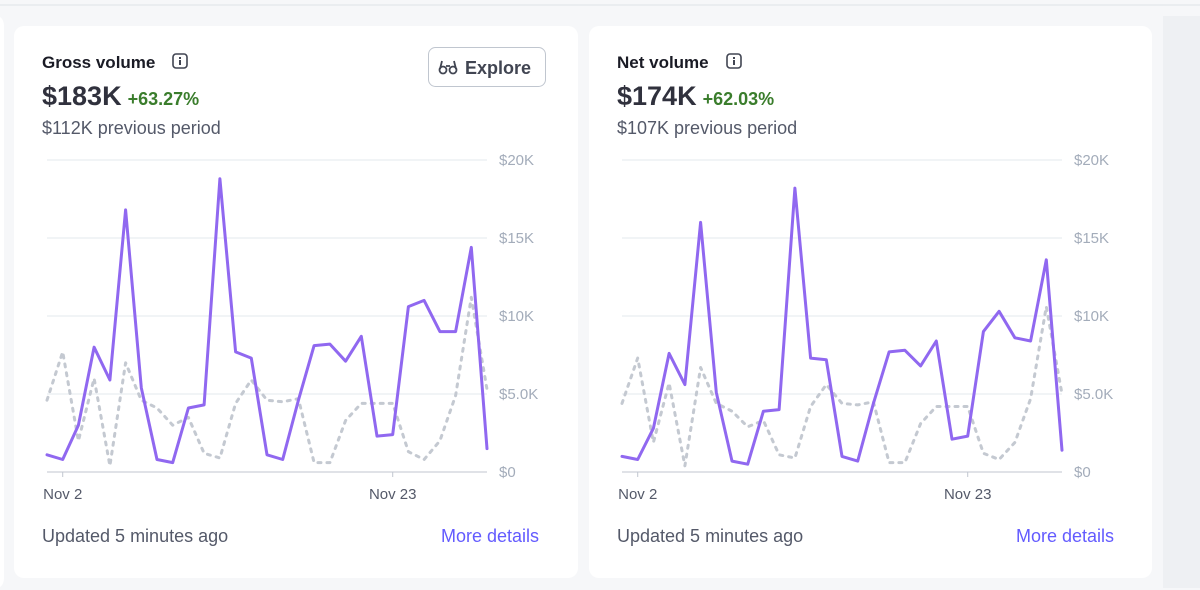  I want to click on summary: $174K +62.03%, so click(695, 96).